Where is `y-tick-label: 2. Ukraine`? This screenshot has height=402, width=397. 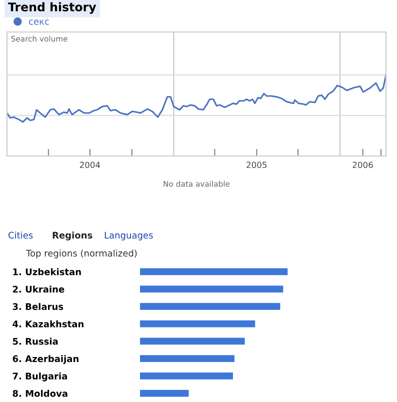
y-tick-label: 2. Ukraine is located at coordinates (38, 289).